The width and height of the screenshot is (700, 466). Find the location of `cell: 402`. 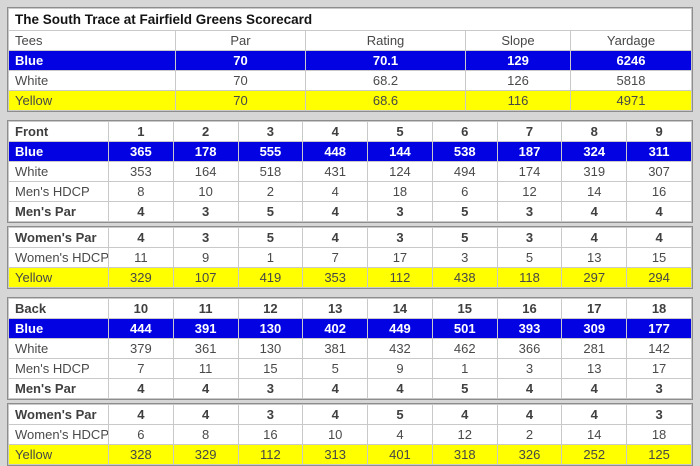

cell: 402 is located at coordinates (335, 328).